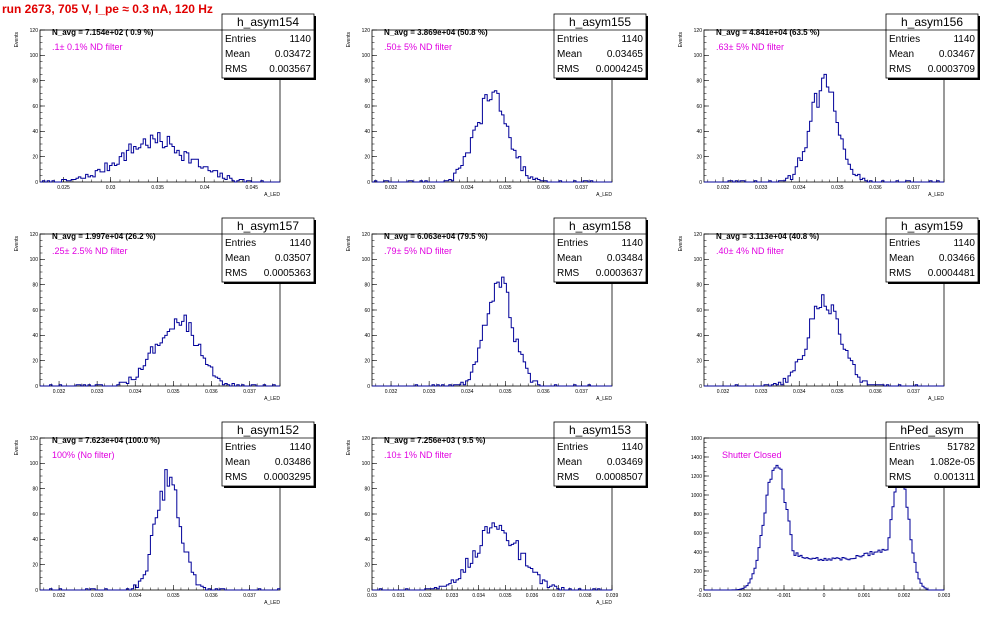 The height and width of the screenshot is (626, 996). I want to click on filter-label: .10± 1% ND filter, so click(418, 455).